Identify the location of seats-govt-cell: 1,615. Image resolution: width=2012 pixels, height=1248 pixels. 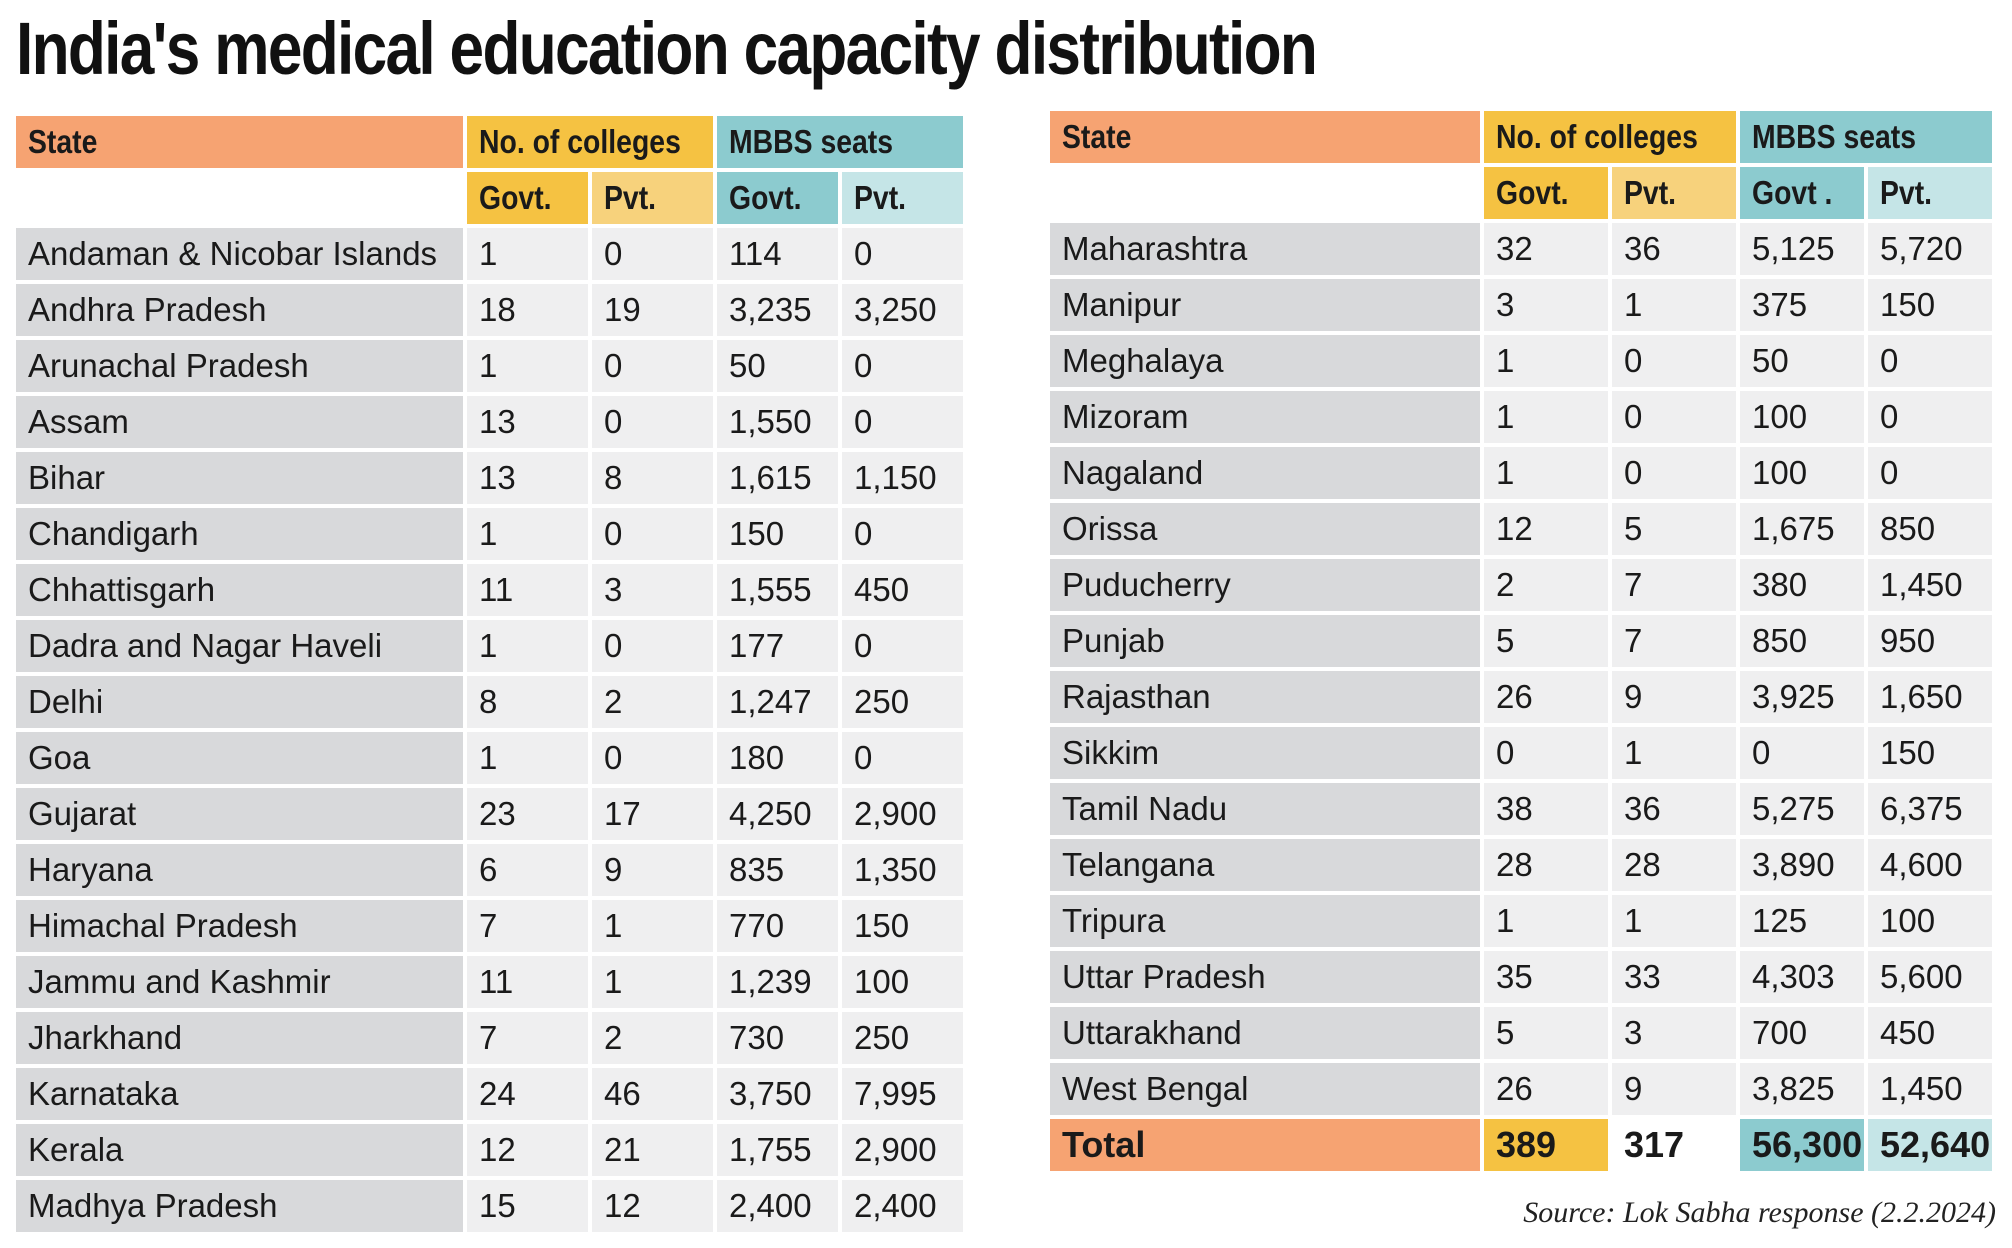
(777, 478).